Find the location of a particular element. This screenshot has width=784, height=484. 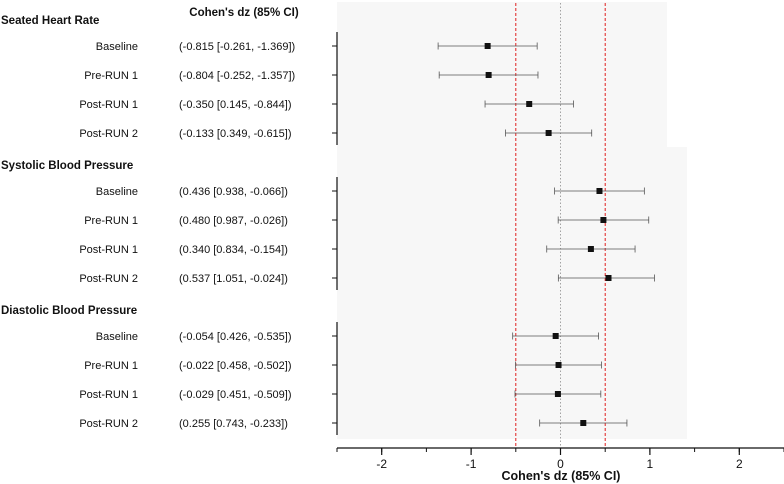

row-estimate-text: (-0.054 [0.426, -0.535]) is located at coordinates (235, 337).